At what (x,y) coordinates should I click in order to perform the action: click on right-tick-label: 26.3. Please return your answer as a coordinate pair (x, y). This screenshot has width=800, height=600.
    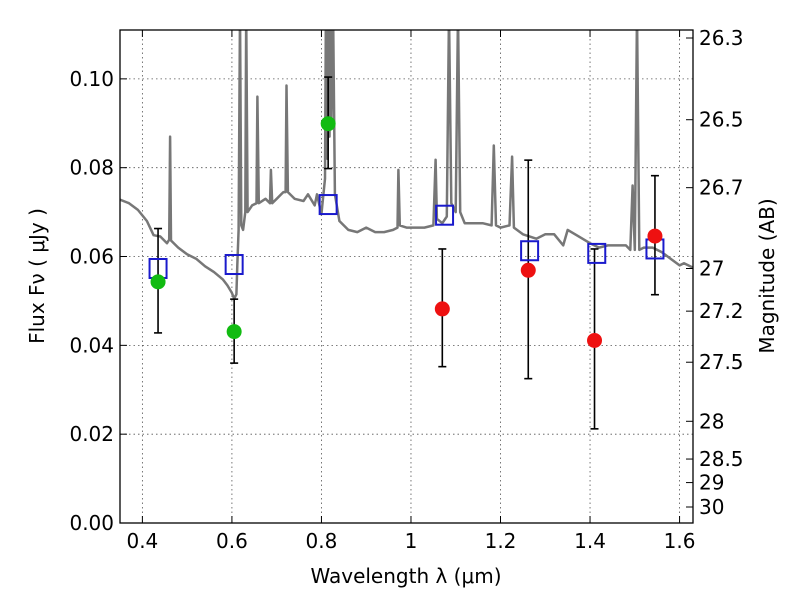
    Looking at the image, I should click on (721, 38).